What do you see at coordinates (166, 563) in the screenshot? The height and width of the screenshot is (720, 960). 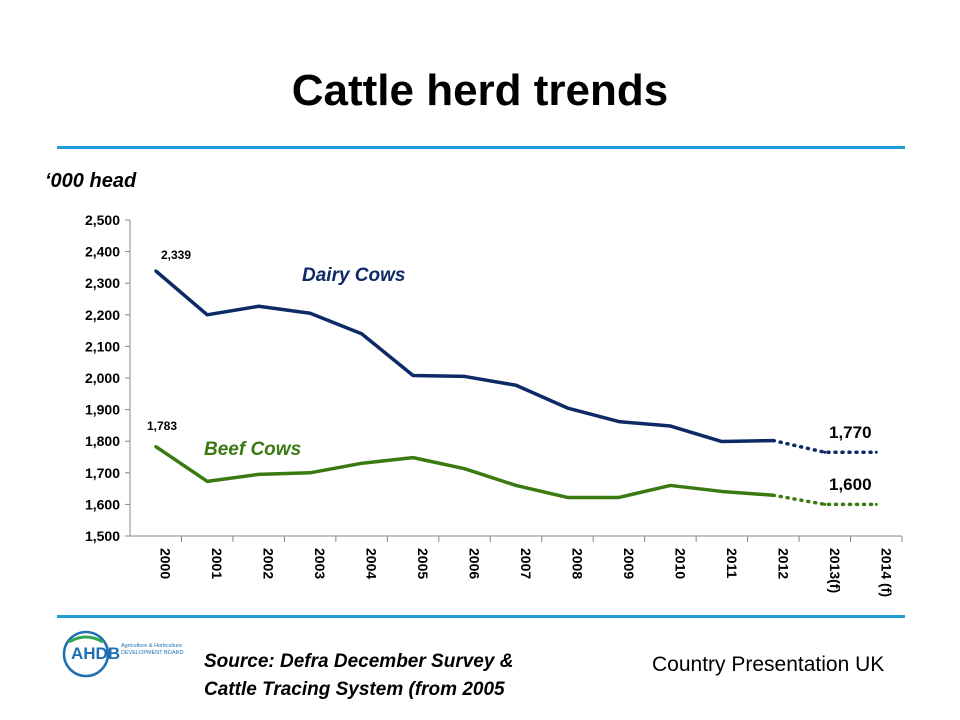 I see `x-tick-label: 2000` at bounding box center [166, 563].